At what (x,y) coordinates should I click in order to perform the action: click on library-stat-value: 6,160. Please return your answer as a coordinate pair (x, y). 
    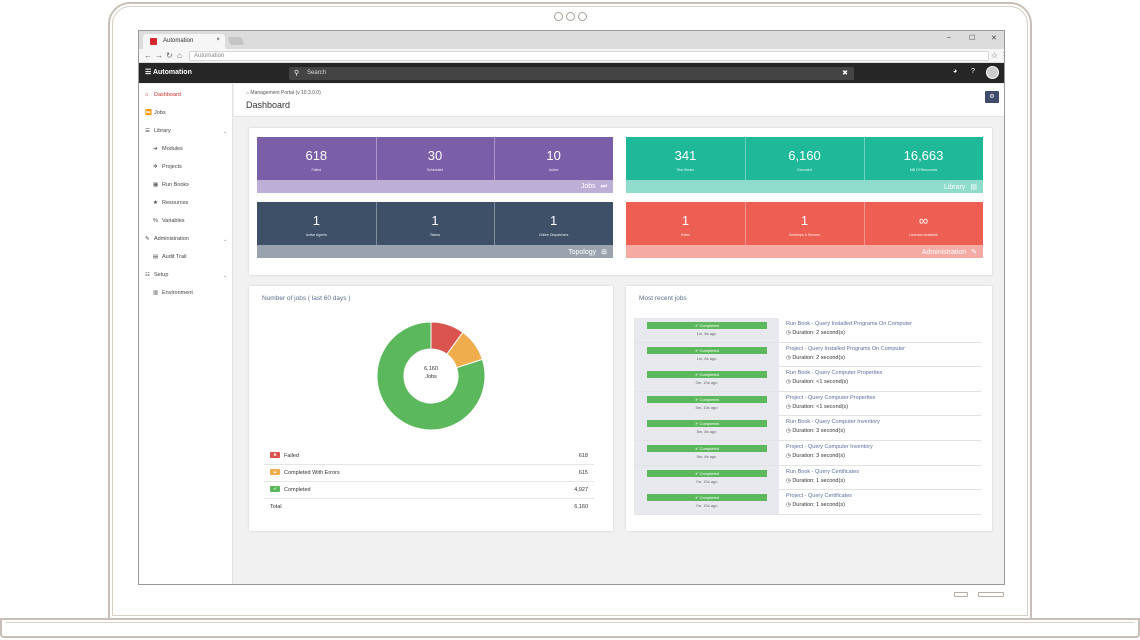
    Looking at the image, I should click on (804, 155).